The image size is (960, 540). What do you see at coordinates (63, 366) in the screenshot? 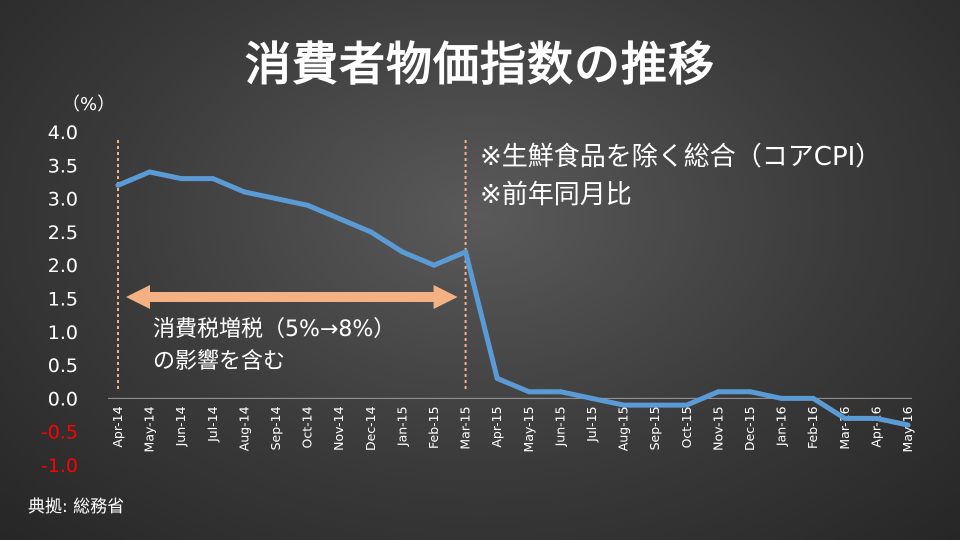
I see `y-tick-label: 0.5` at bounding box center [63, 366].